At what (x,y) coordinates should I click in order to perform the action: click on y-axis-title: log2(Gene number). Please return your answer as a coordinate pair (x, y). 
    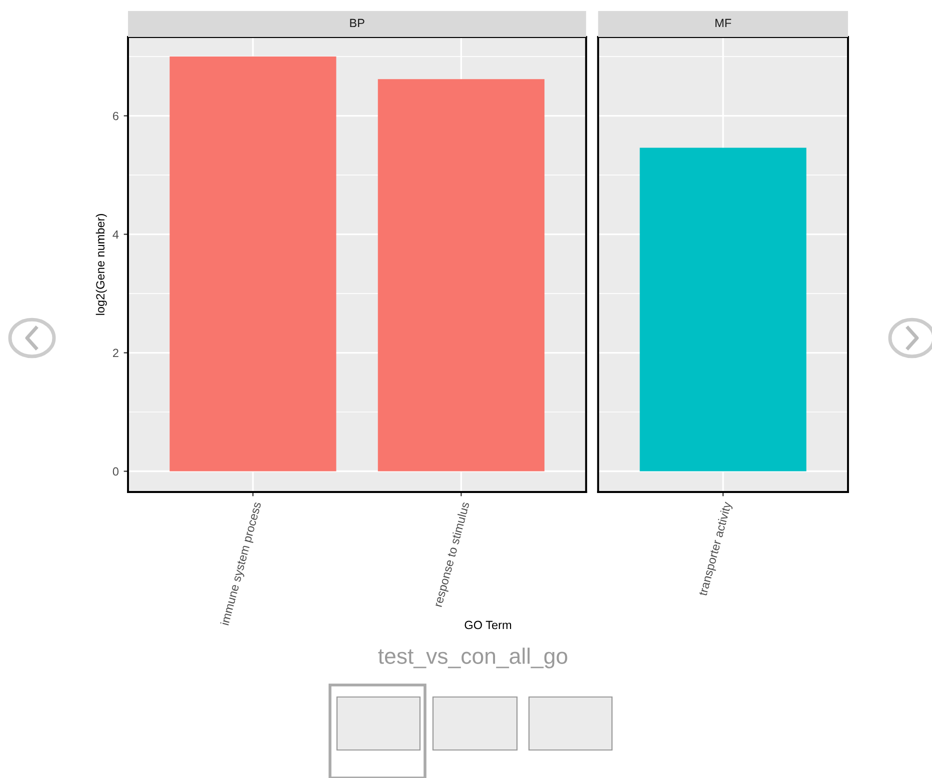
    Looking at the image, I should click on (101, 264).